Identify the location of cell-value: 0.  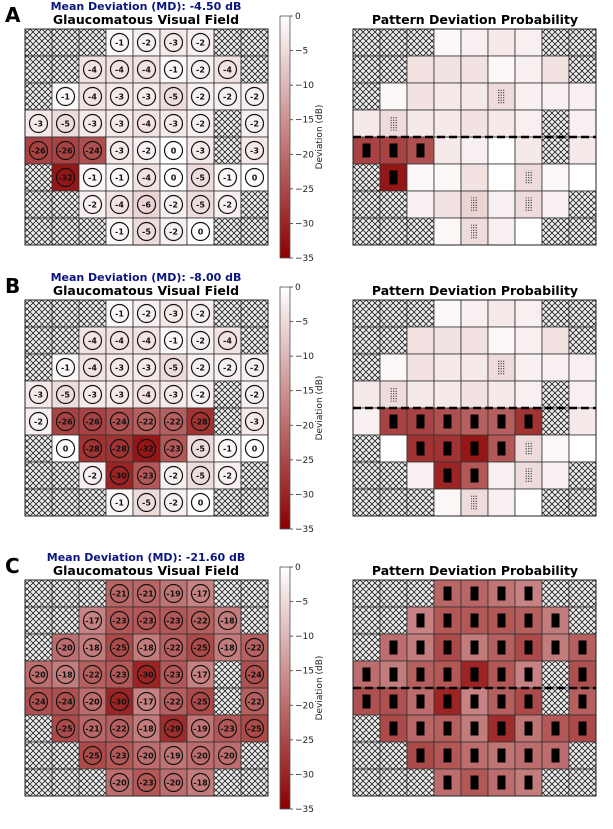
(255, 449).